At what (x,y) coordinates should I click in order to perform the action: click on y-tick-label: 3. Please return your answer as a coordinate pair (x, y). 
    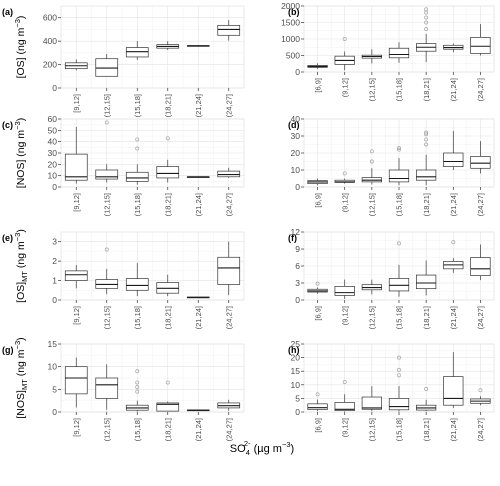
    Looking at the image, I should click on (297, 283).